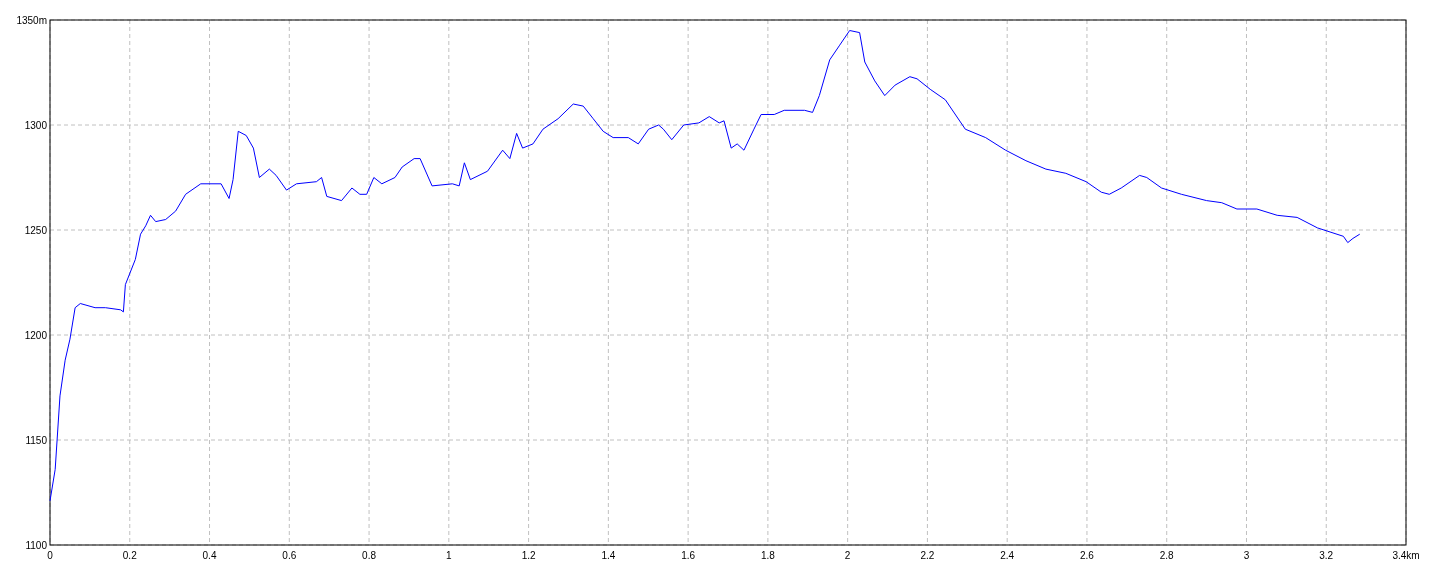  Describe the element at coordinates (1007, 555) in the screenshot. I see `x-tick-label: 2.4` at that location.